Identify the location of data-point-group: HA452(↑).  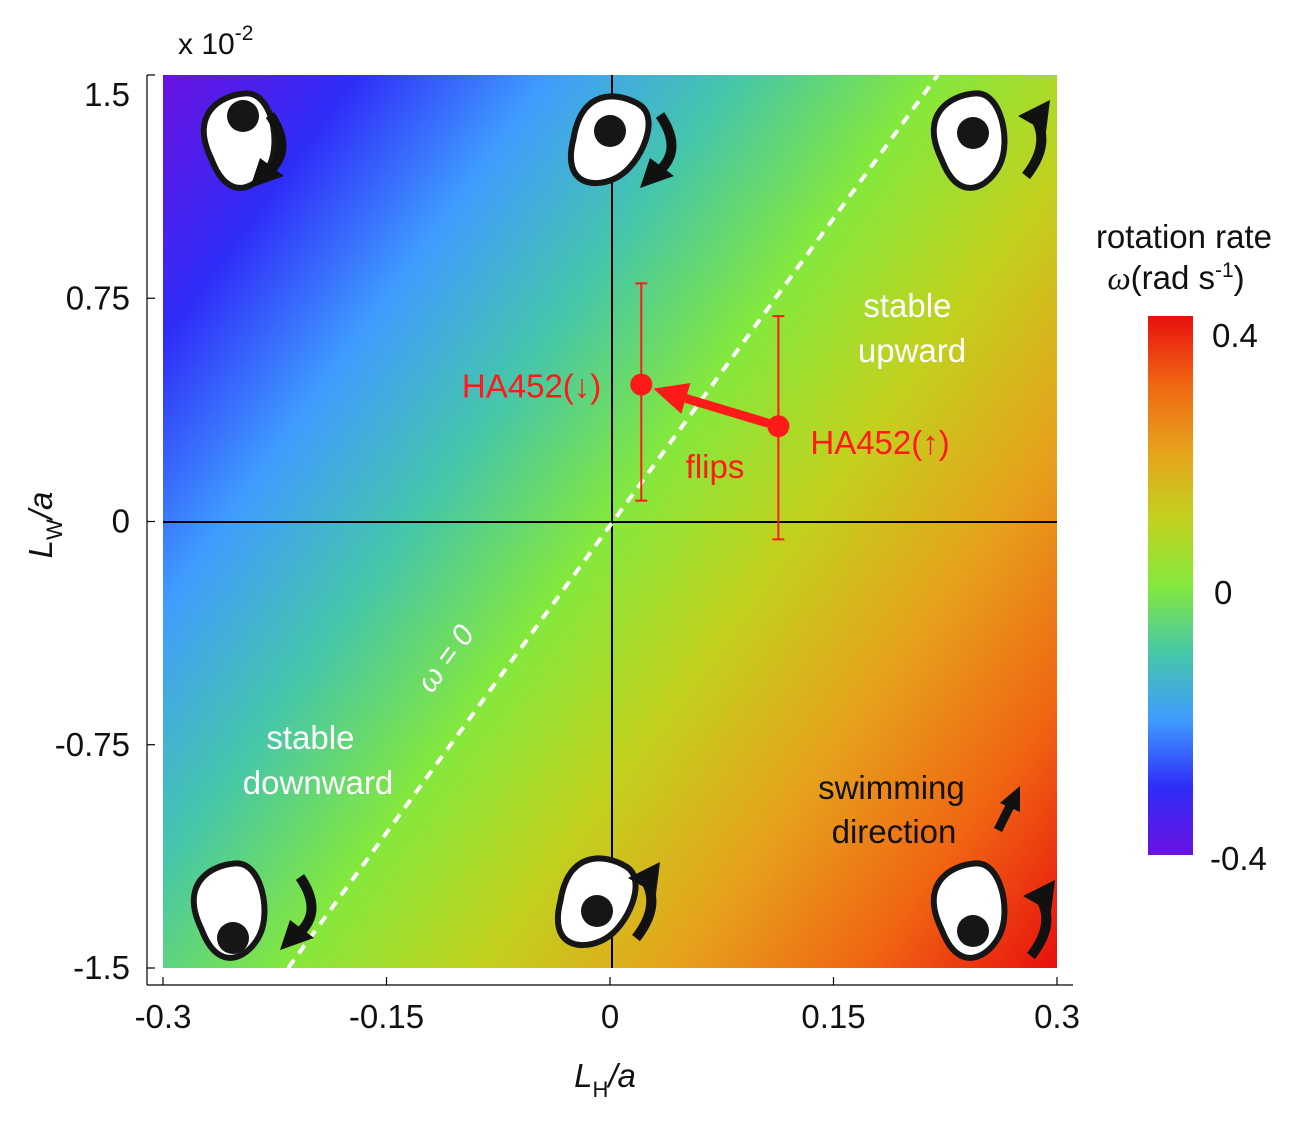
(858, 428).